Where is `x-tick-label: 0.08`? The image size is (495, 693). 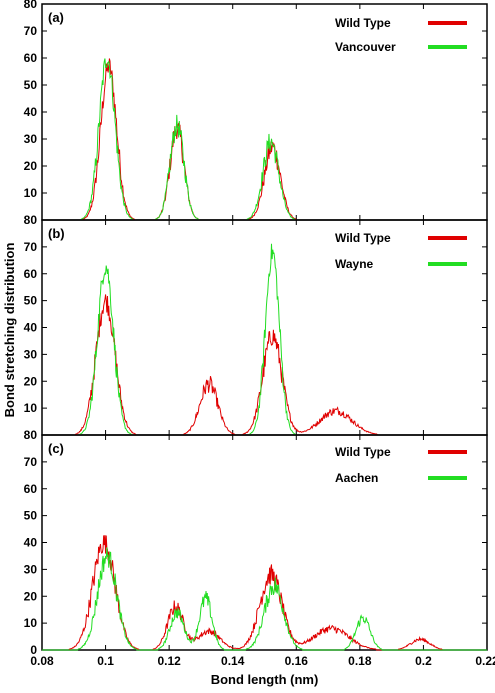
x-tick-label: 0.08 is located at coordinates (42, 661).